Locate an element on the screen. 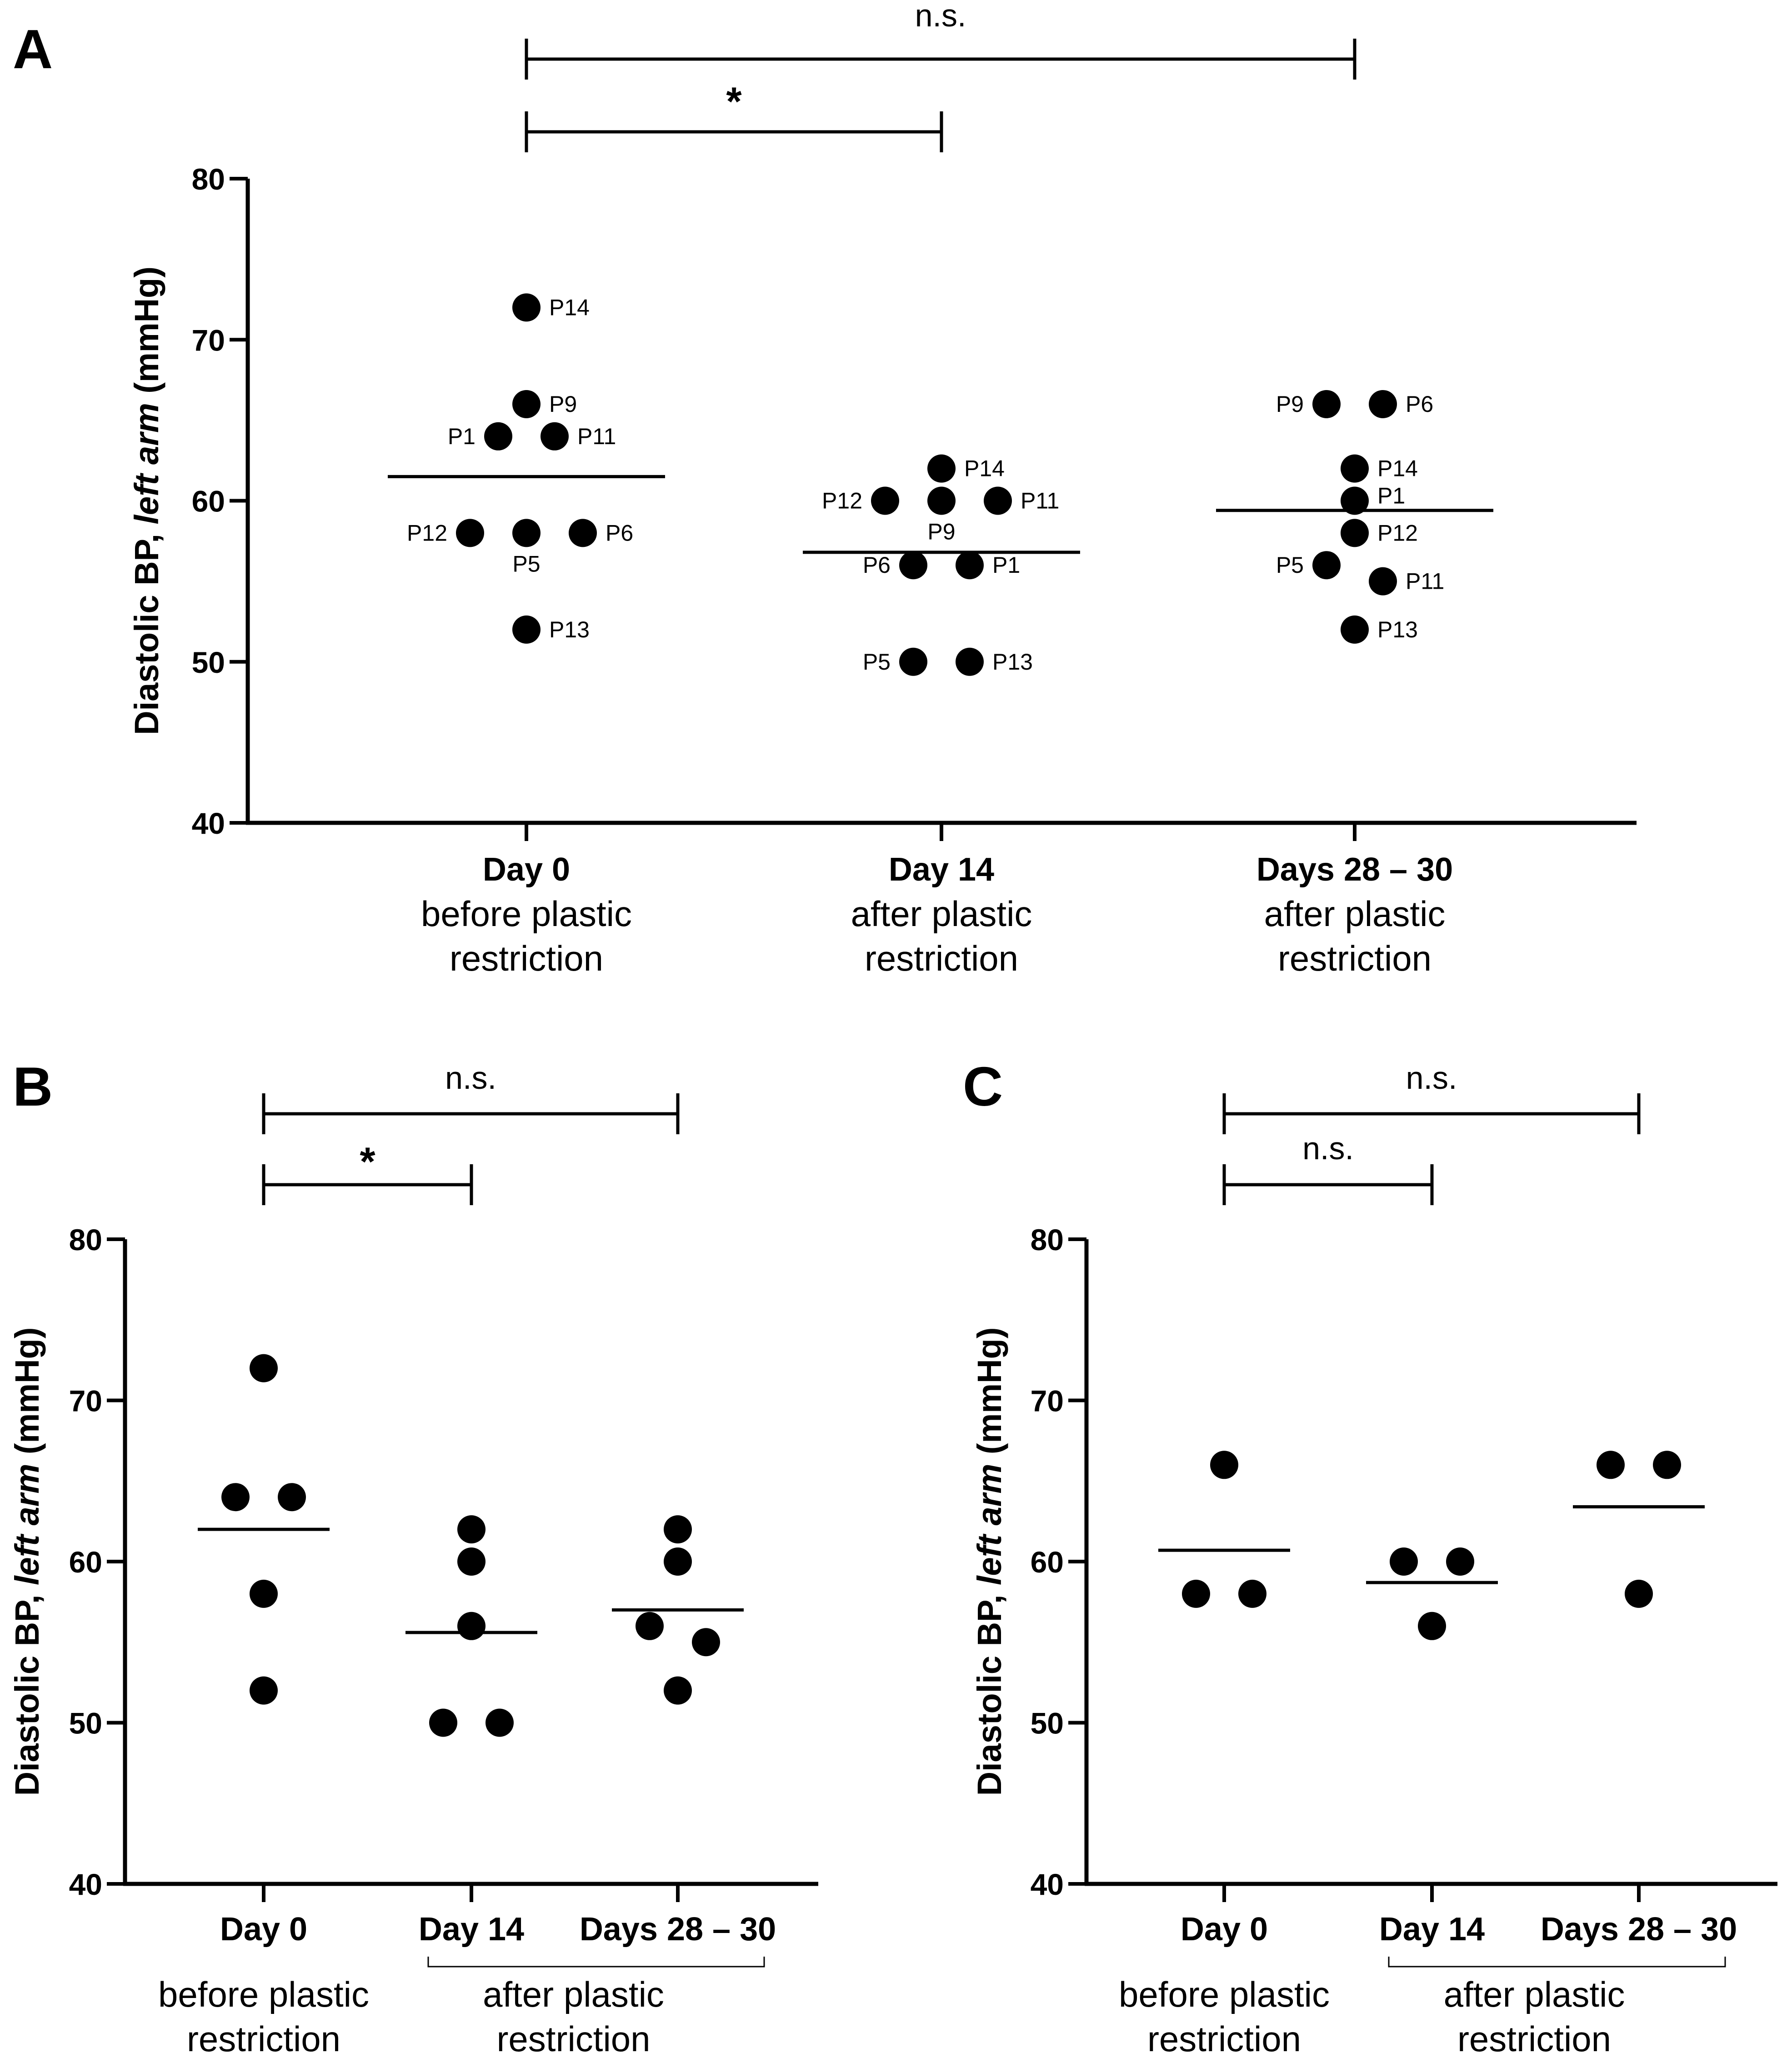 This screenshot has width=1792, height=2063. point-label: P5 is located at coordinates (1290, 565).